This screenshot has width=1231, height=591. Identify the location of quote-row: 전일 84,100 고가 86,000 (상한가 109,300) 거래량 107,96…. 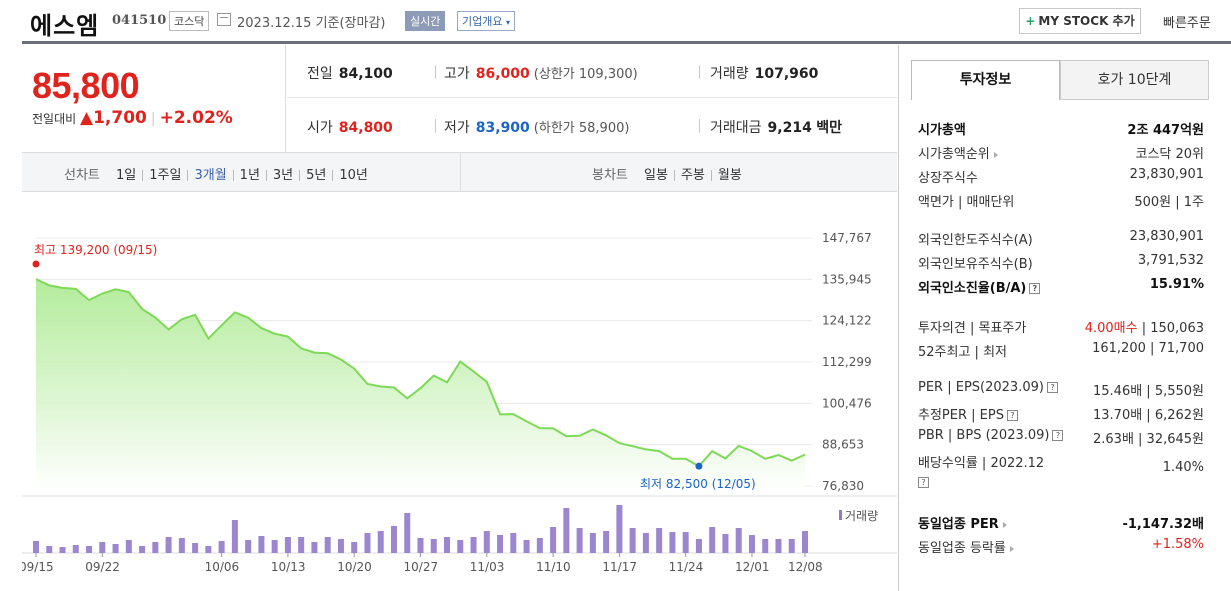
(592, 71).